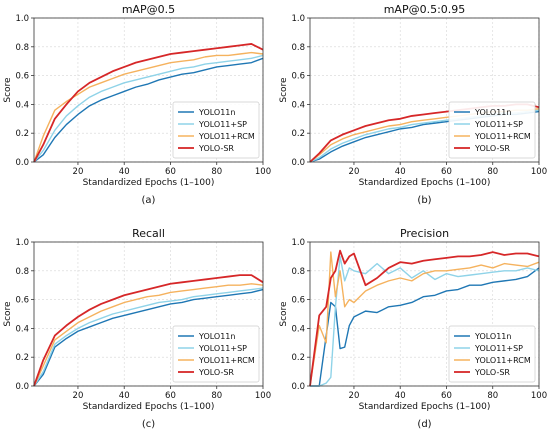 The image size is (550, 434). I want to click on chart-title: mAP@0.5:0.95, so click(425, 9).